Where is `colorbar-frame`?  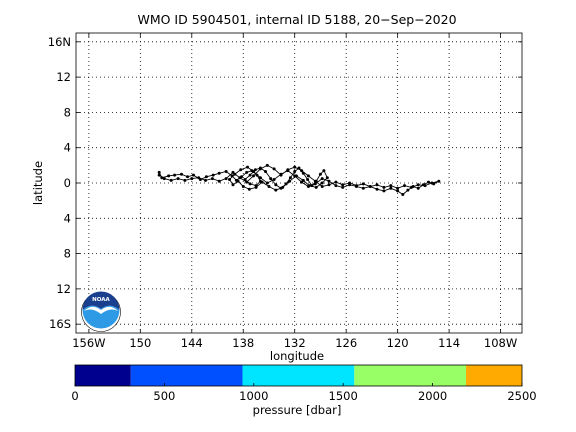
colorbar-frame is located at coordinates (298, 375).